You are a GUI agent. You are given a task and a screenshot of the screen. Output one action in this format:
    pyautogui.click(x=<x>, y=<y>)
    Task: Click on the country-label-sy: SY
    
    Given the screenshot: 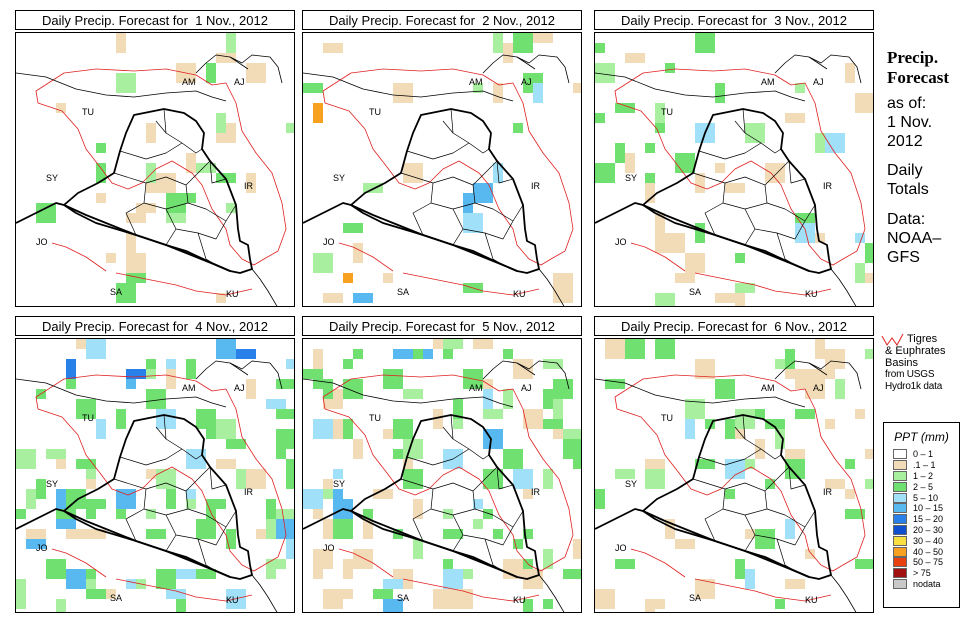 What is the action you would take?
    pyautogui.click(x=339, y=178)
    